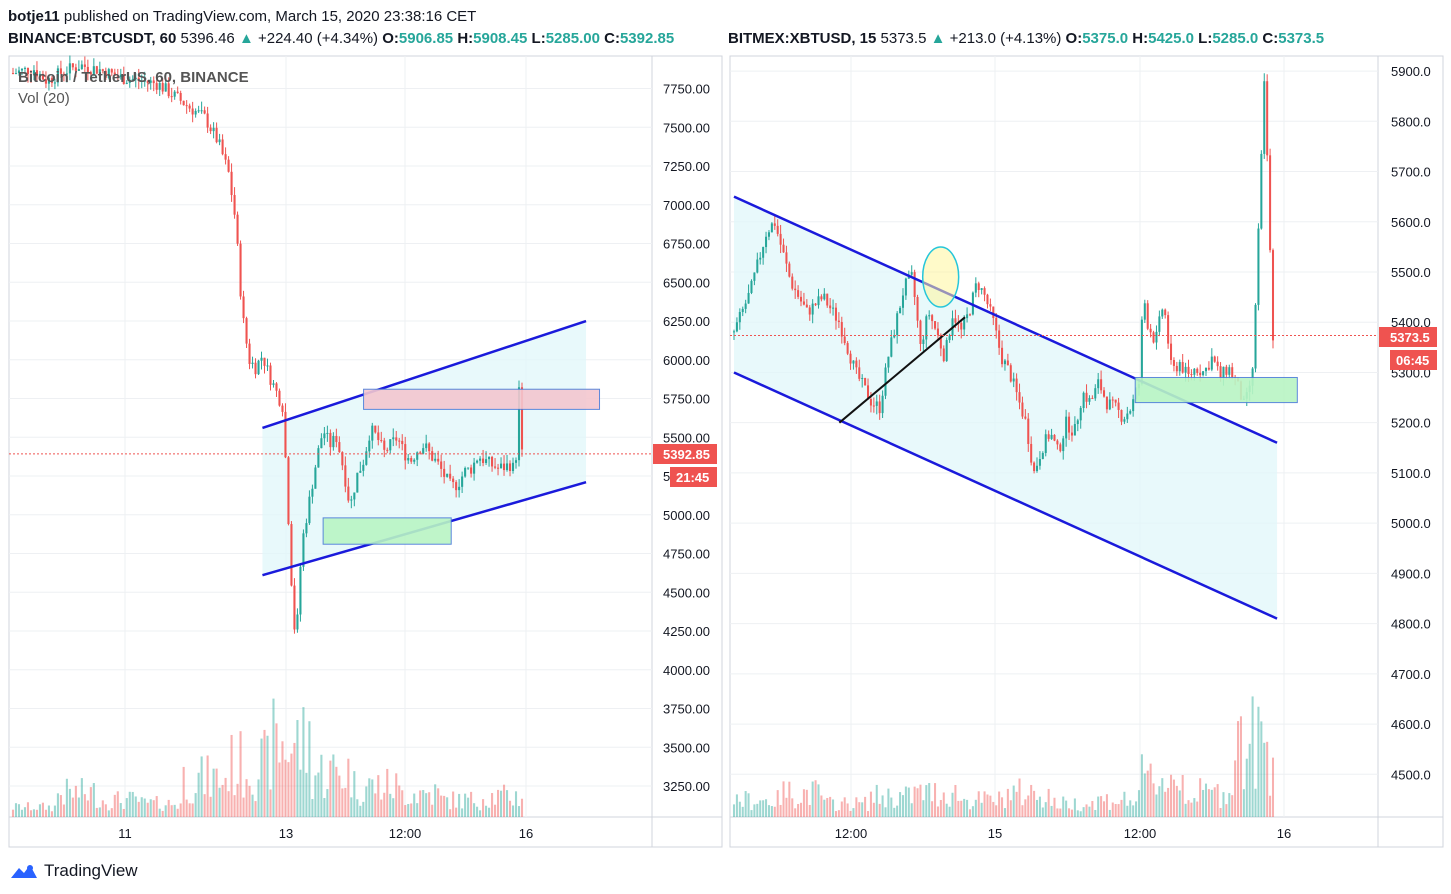 The width and height of the screenshot is (1451, 894). I want to click on price-tick-label: 5000.0, so click(1411, 523).